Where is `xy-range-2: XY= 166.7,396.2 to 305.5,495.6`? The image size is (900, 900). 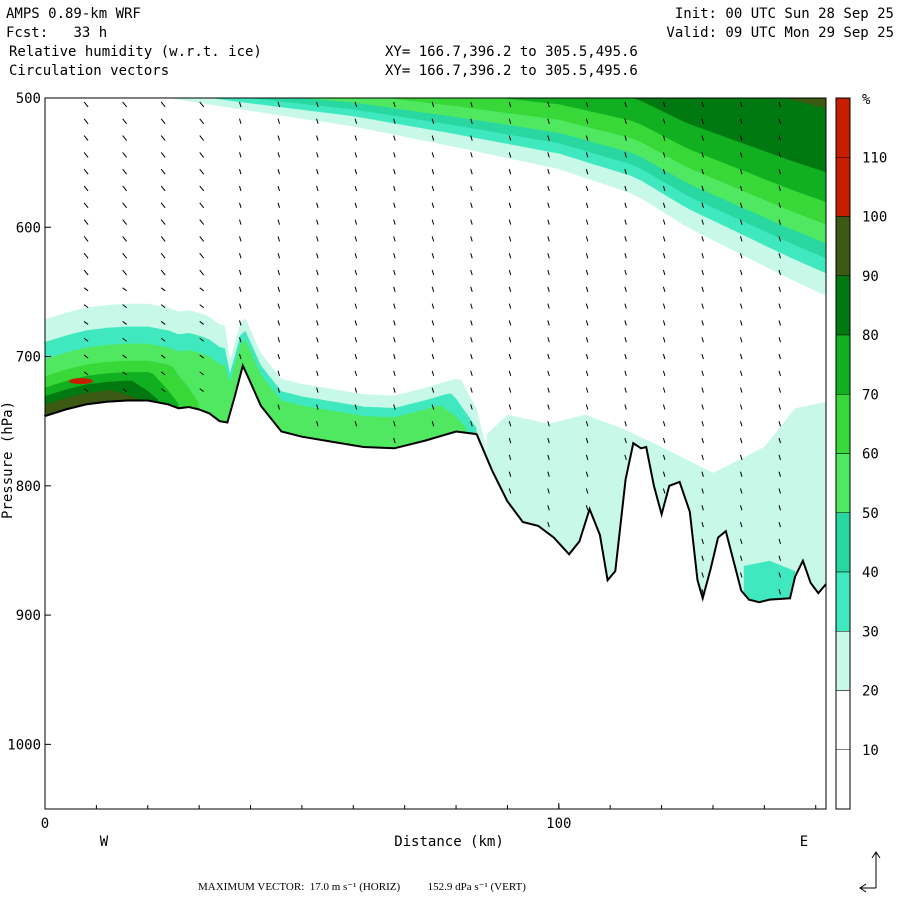 xy-range-2: XY= 166.7,396.2 to 305.5,495.6 is located at coordinates (511, 71).